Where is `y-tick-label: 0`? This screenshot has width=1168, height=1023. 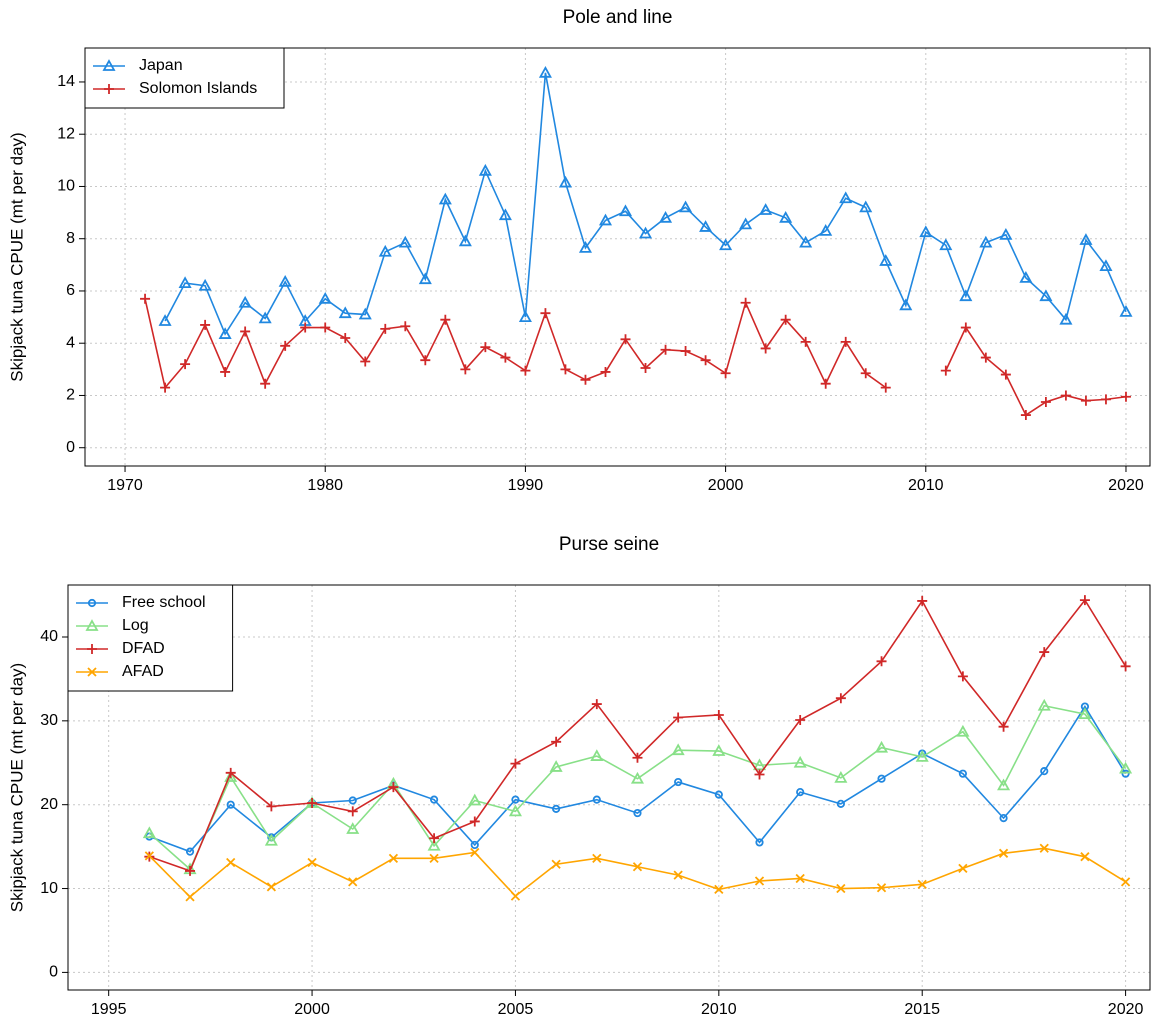
y-tick-label: 0 is located at coordinates (53, 972).